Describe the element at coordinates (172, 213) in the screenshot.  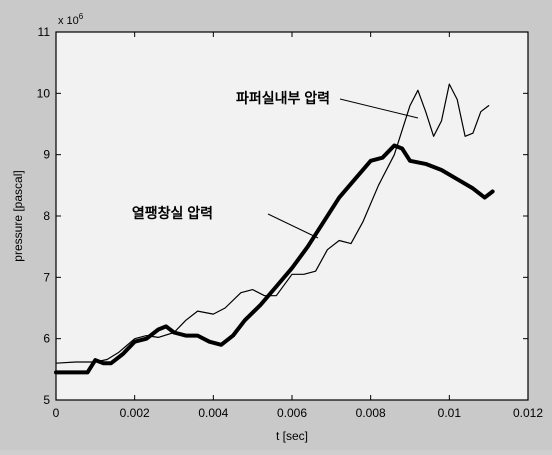
I see `annotation-label: 열팽창실 압력` at that location.